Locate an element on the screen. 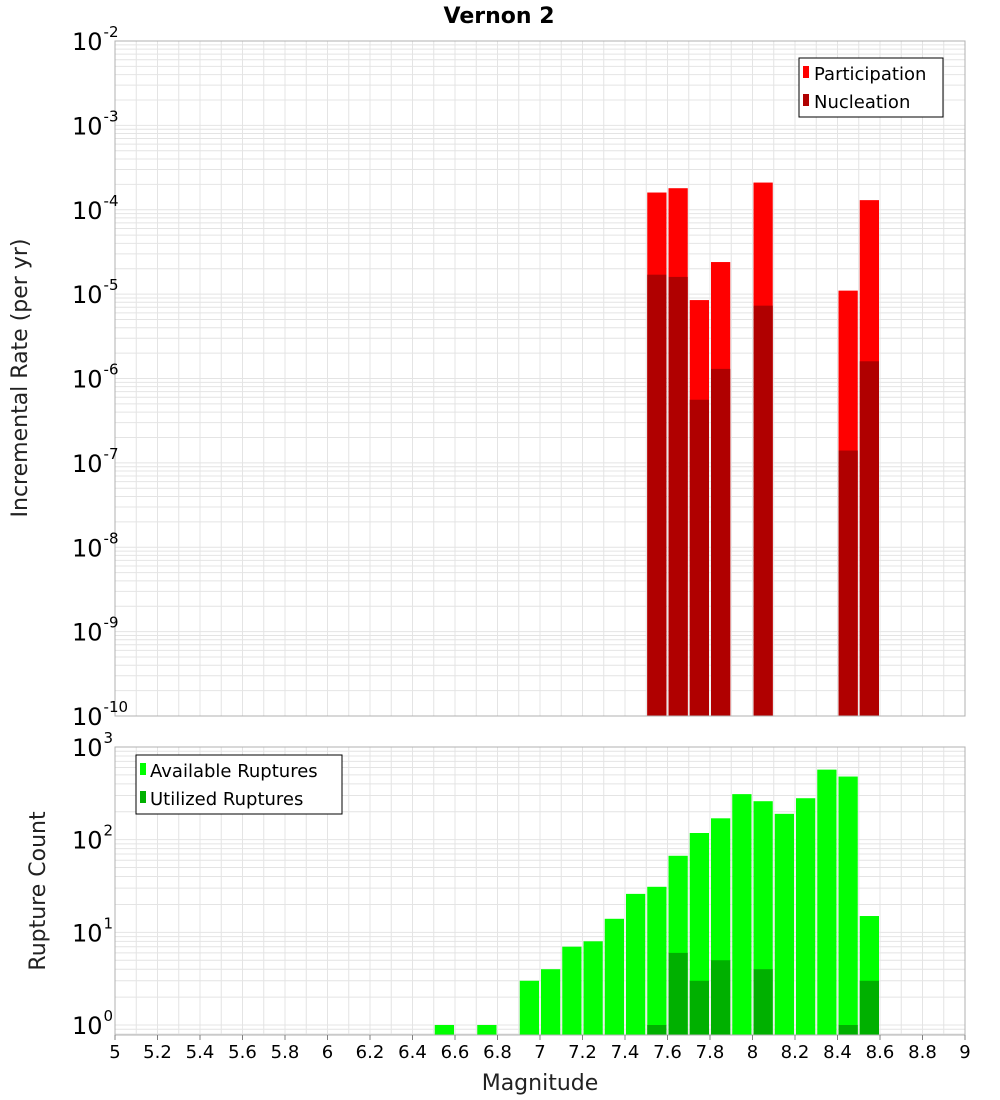 This screenshot has width=1000, height=1100. y-tick-label: 10⁻⁵ is located at coordinates (95, 292).